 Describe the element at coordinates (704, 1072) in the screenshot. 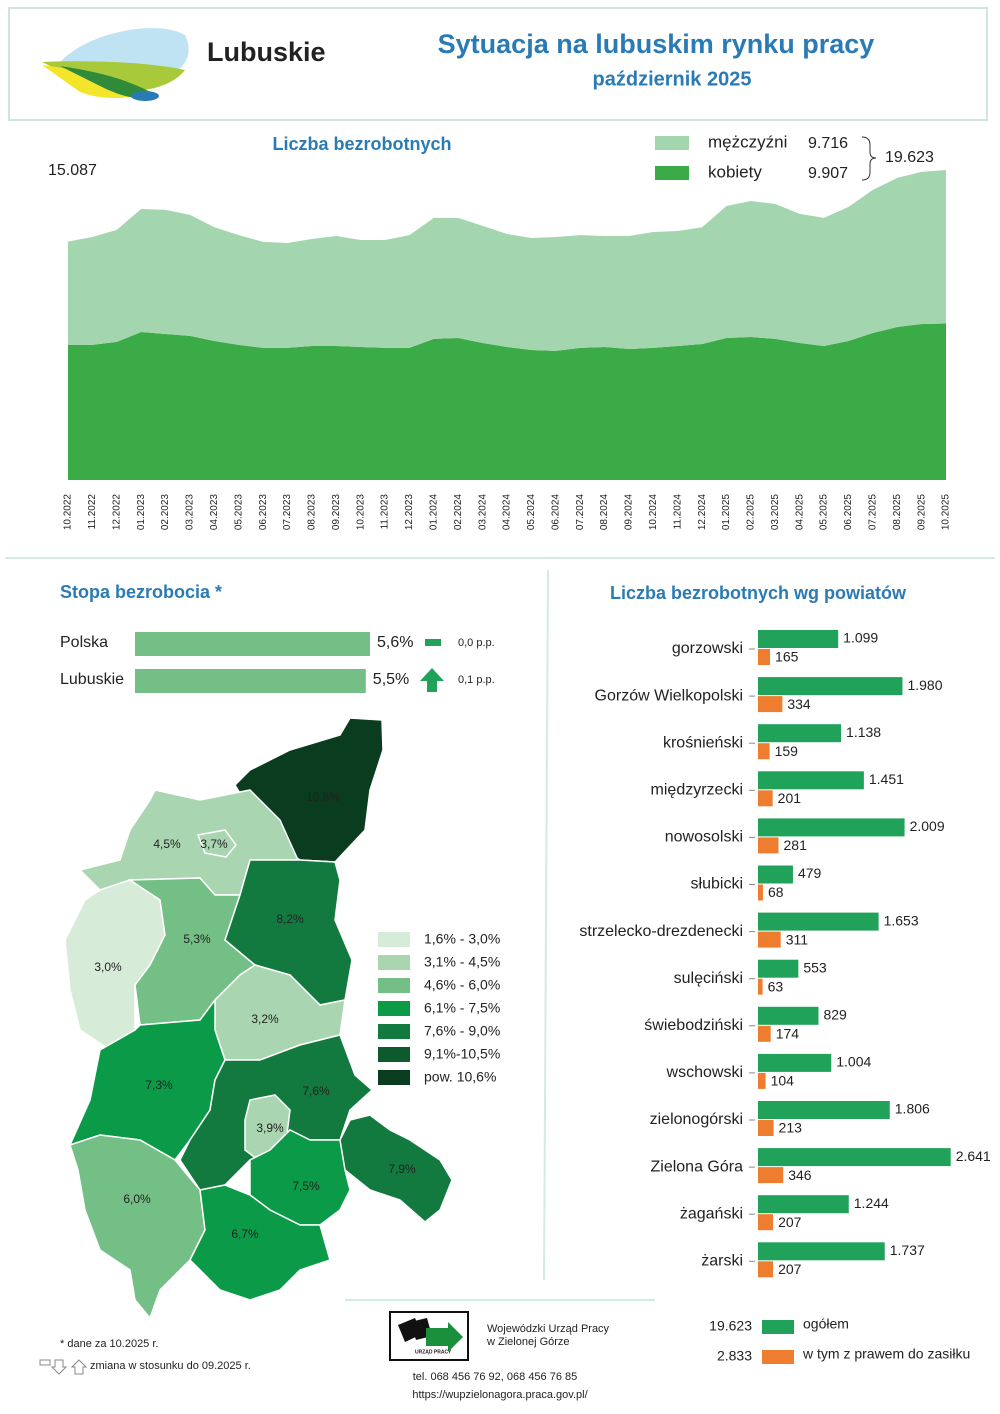

I see `category-label: wschowski` at that location.